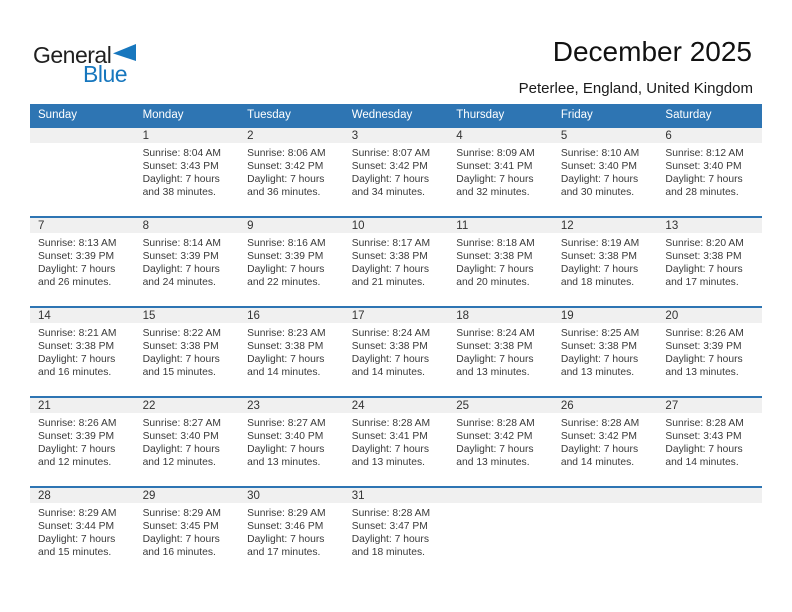 This screenshot has height=612, width=792. What do you see at coordinates (163, 115) in the screenshot?
I see `weekday-monday: Monday` at bounding box center [163, 115].